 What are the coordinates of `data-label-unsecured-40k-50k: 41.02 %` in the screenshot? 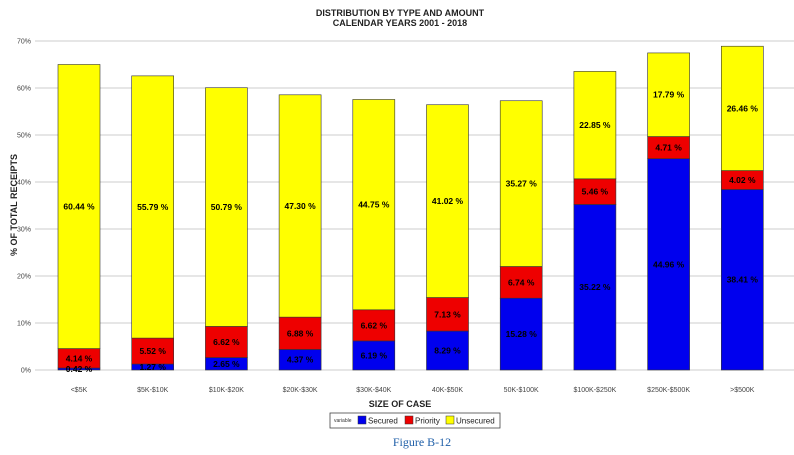 It's located at (448, 201).